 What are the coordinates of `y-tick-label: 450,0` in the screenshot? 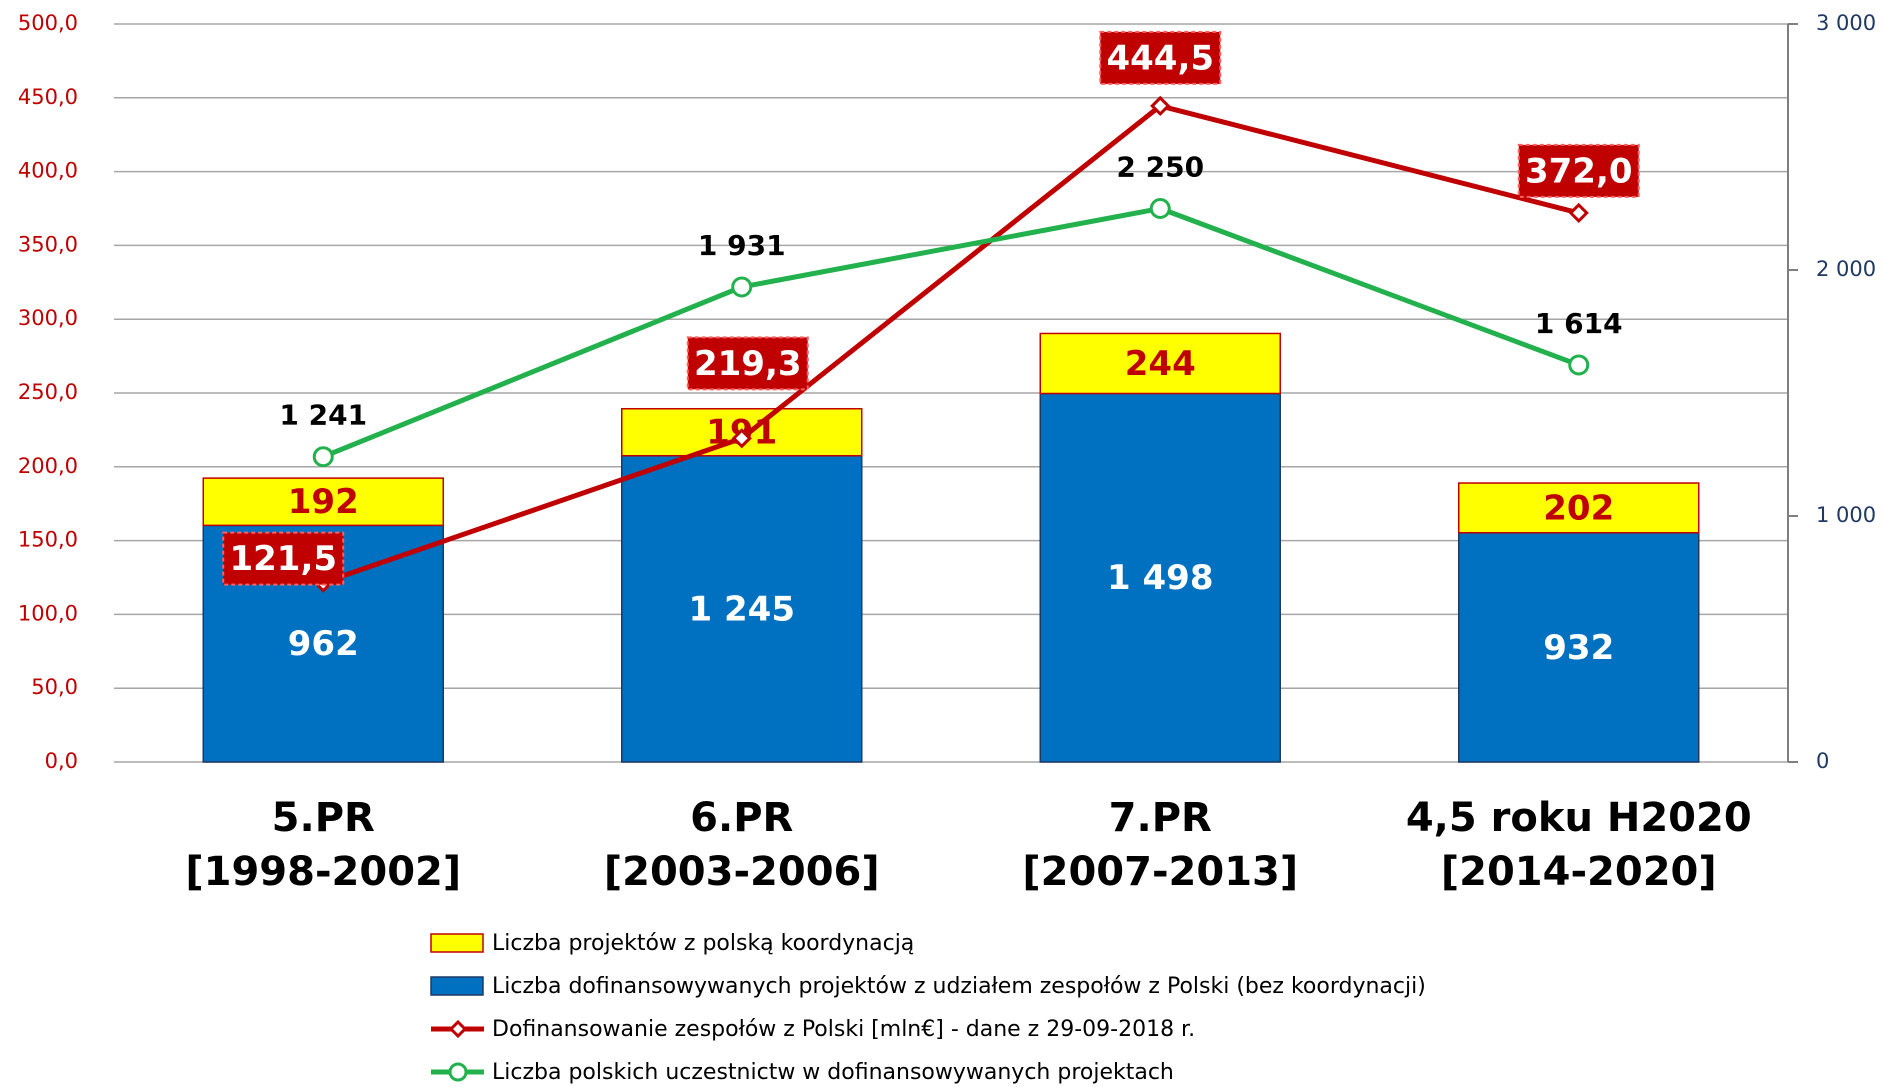 It's located at (48, 97).